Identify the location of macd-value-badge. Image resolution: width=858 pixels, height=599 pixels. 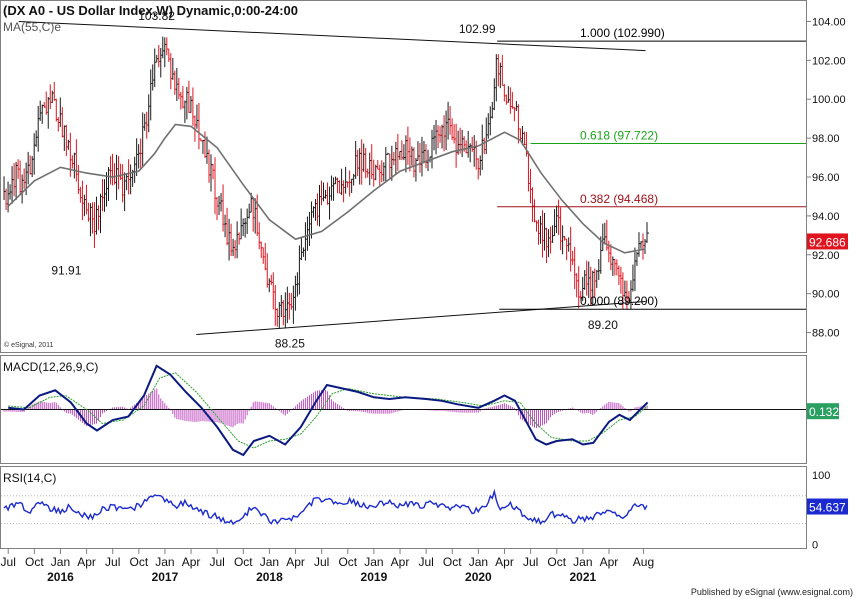
(823, 411).